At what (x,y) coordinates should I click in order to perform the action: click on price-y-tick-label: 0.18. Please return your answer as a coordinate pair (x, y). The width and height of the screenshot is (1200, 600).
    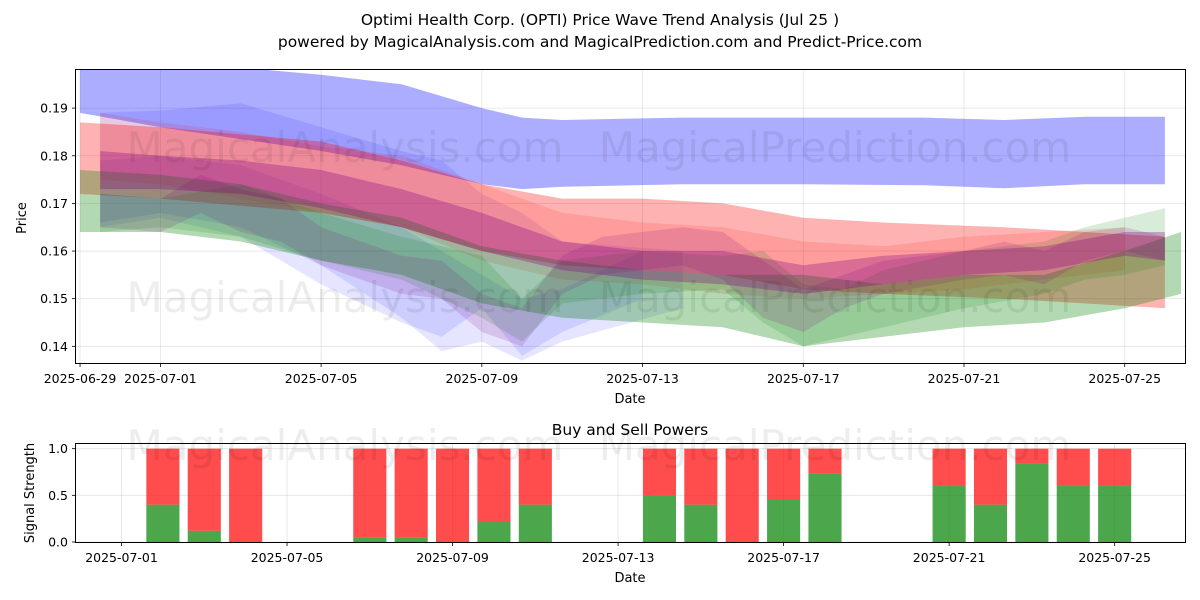
    Looking at the image, I should click on (54, 155).